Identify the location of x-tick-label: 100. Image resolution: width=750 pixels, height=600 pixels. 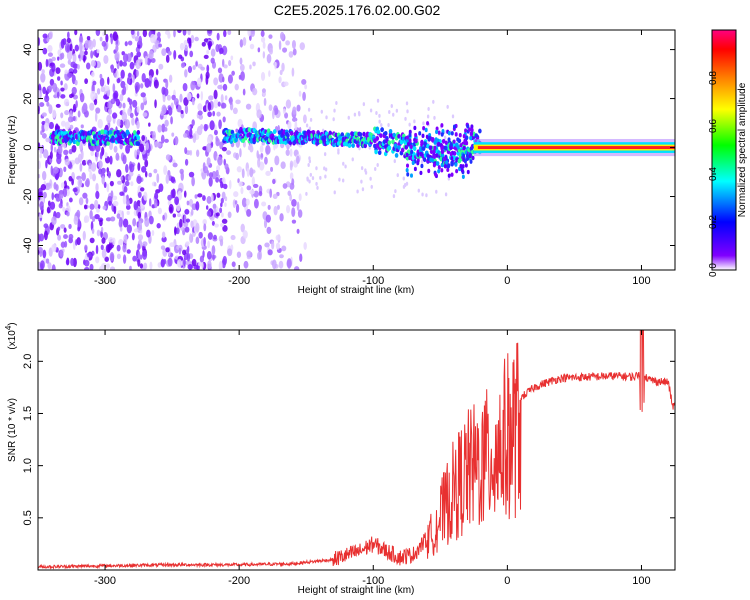
(641, 281).